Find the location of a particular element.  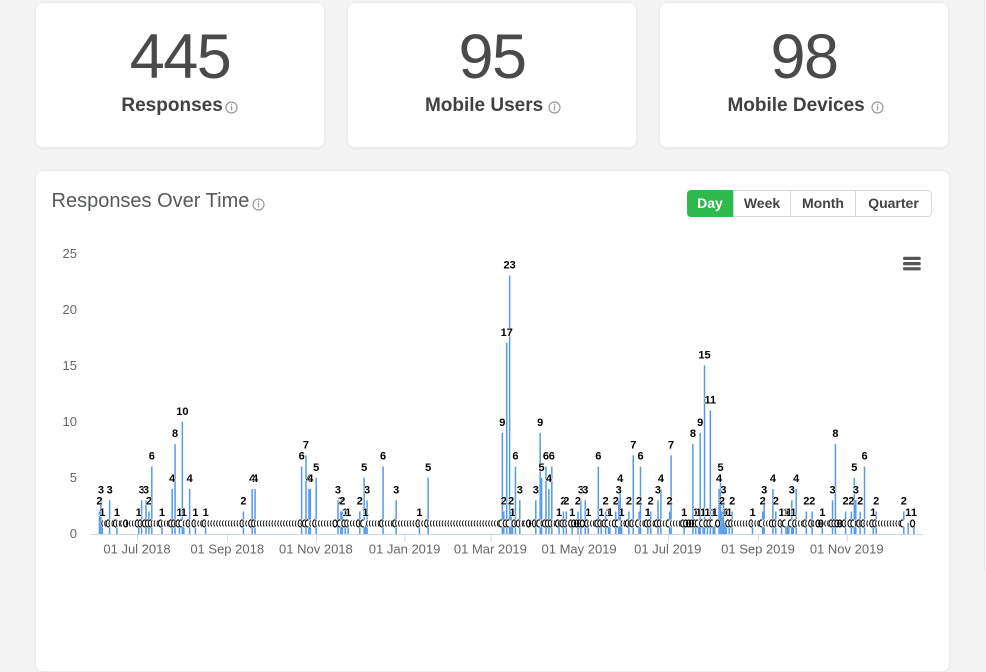

svg-text: 15 is located at coordinates (704, 356).